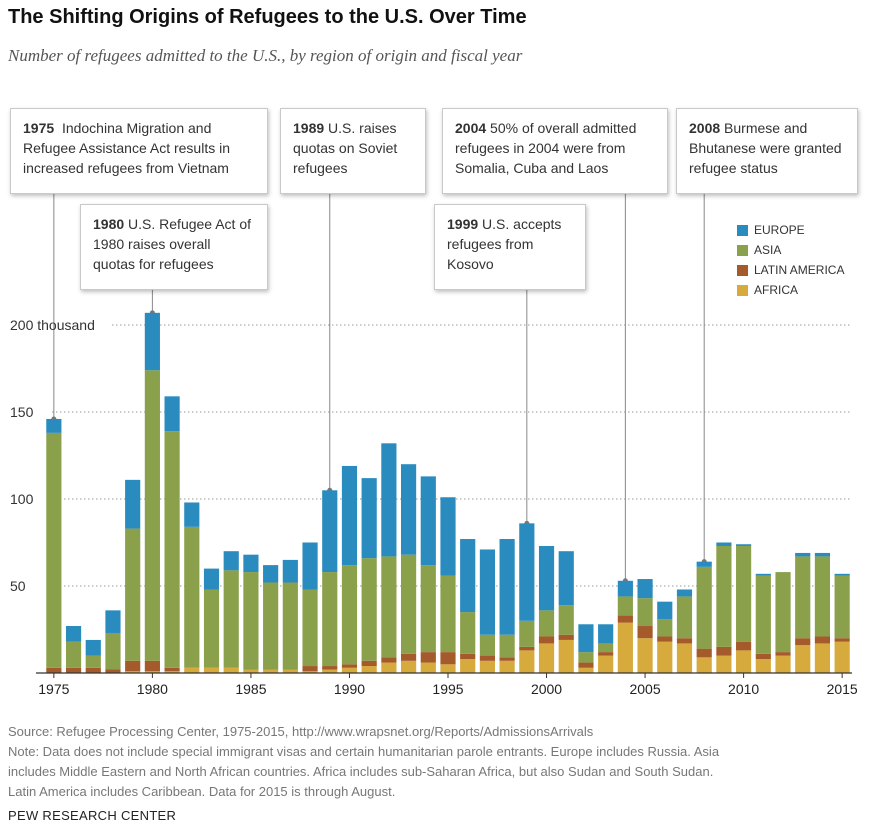 Image resolution: width=872 pixels, height=838 pixels. I want to click on legend-item-asia: ASIA, so click(790, 250).